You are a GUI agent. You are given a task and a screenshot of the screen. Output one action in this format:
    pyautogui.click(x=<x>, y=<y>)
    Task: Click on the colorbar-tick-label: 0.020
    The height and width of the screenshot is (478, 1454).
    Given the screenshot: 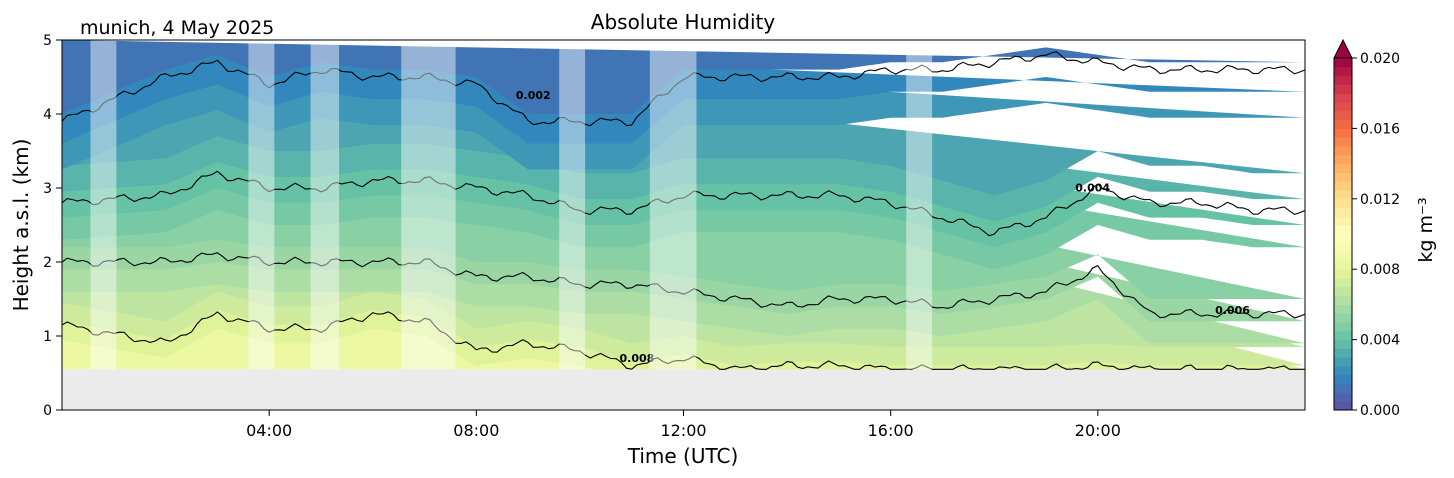 What is the action you would take?
    pyautogui.click(x=1380, y=59)
    